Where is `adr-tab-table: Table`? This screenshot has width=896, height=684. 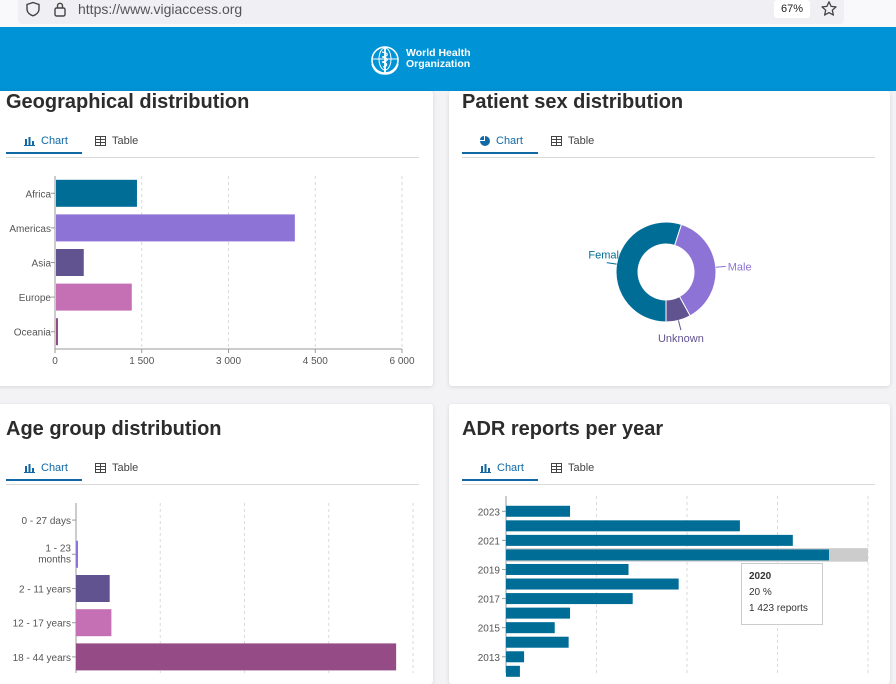
adr-tab-table: Table is located at coordinates (572, 468).